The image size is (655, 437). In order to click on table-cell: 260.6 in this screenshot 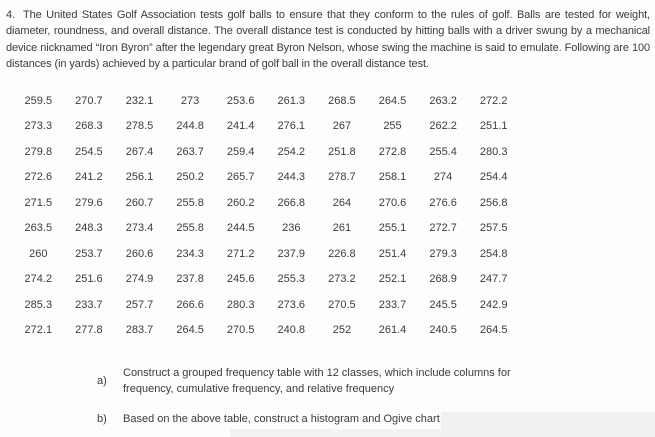, I will do `click(139, 253)`.